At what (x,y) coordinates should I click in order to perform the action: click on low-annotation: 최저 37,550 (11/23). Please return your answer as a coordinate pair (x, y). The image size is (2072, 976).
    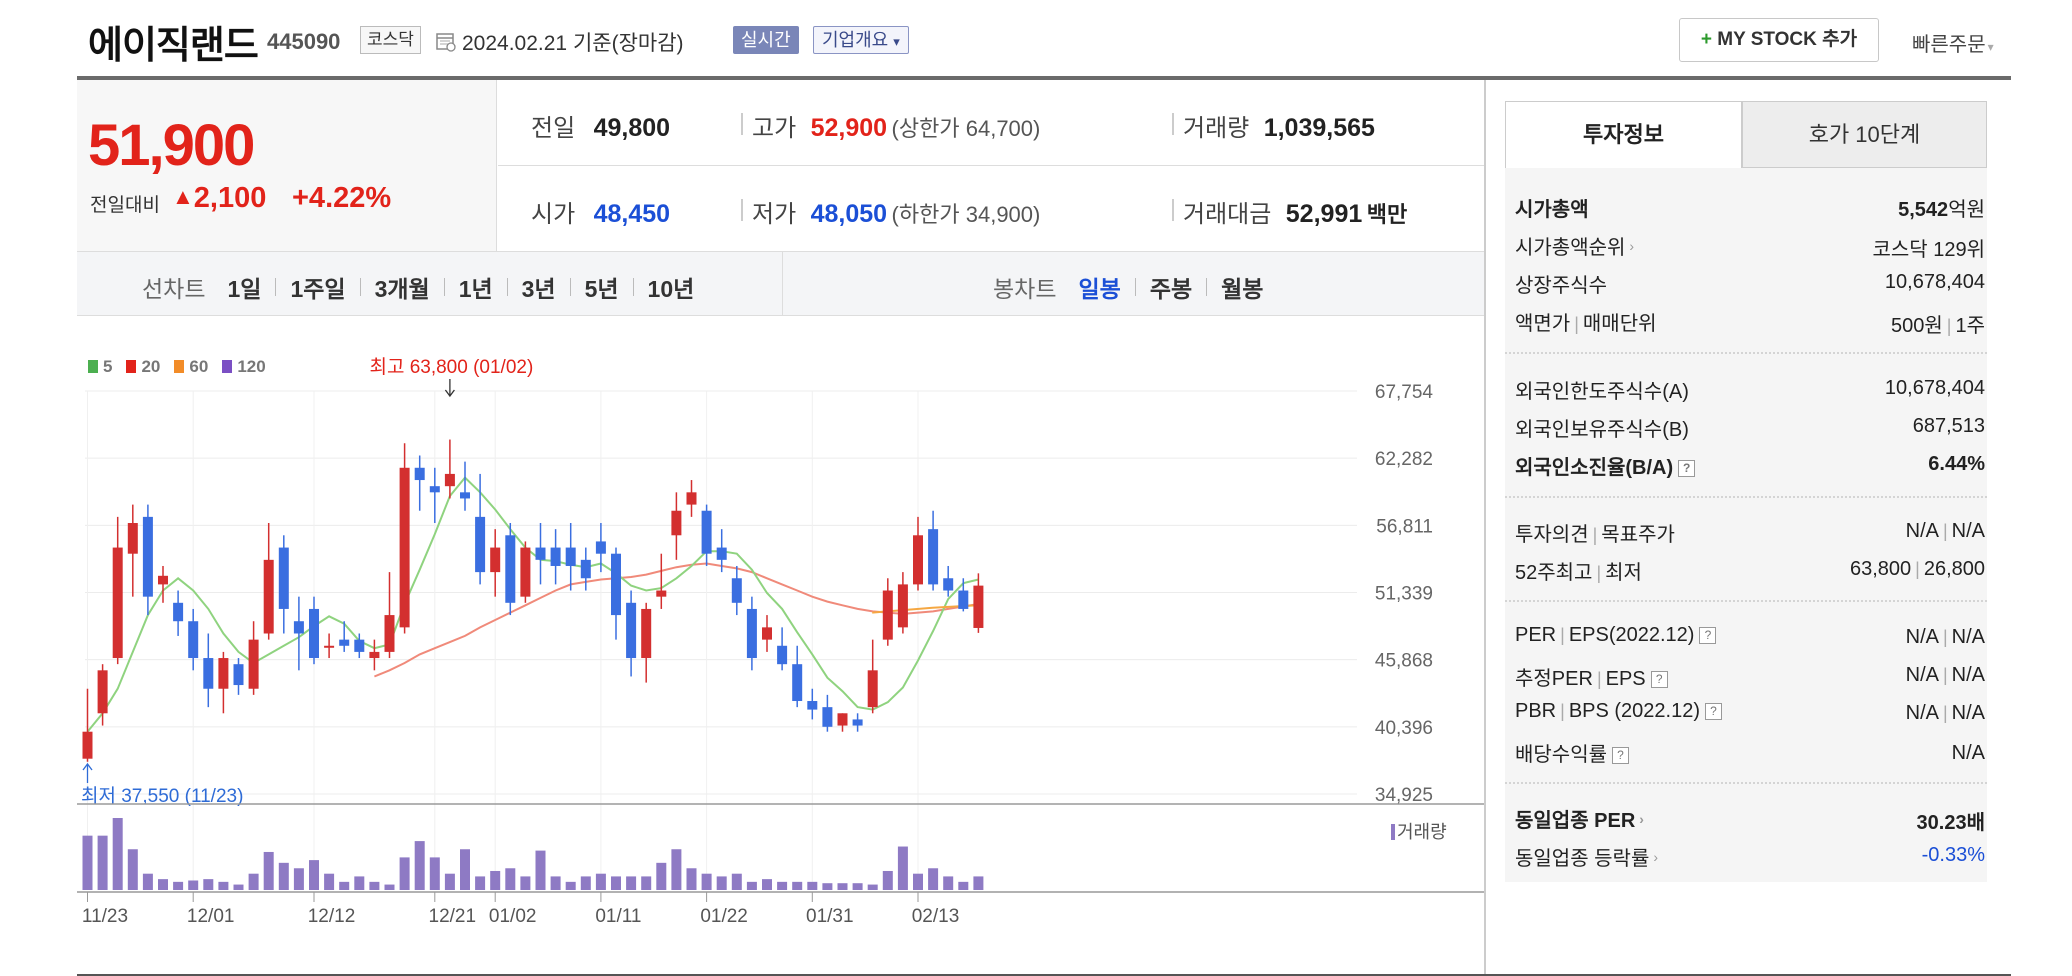
    Looking at the image, I should click on (162, 796).